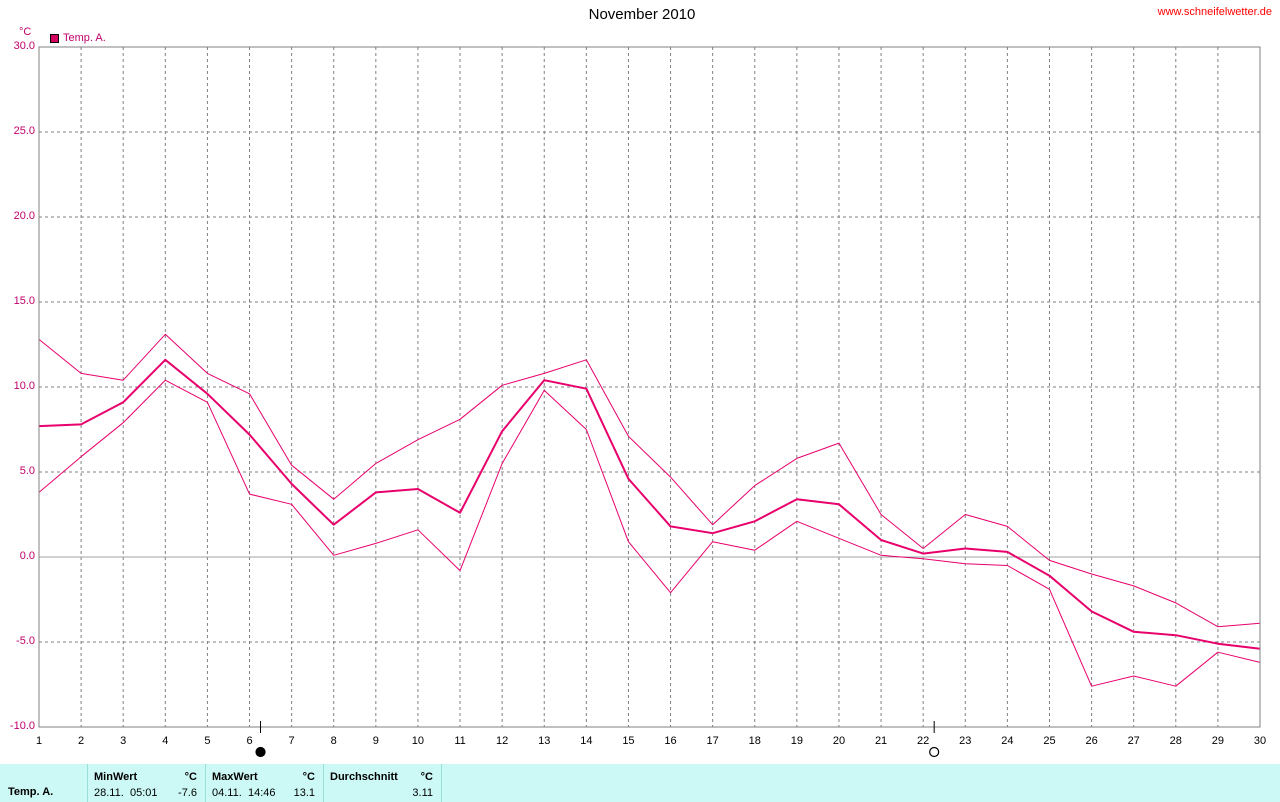 The height and width of the screenshot is (802, 1280). Describe the element at coordinates (260, 752) in the screenshot. I see `full-moon-icon` at that location.